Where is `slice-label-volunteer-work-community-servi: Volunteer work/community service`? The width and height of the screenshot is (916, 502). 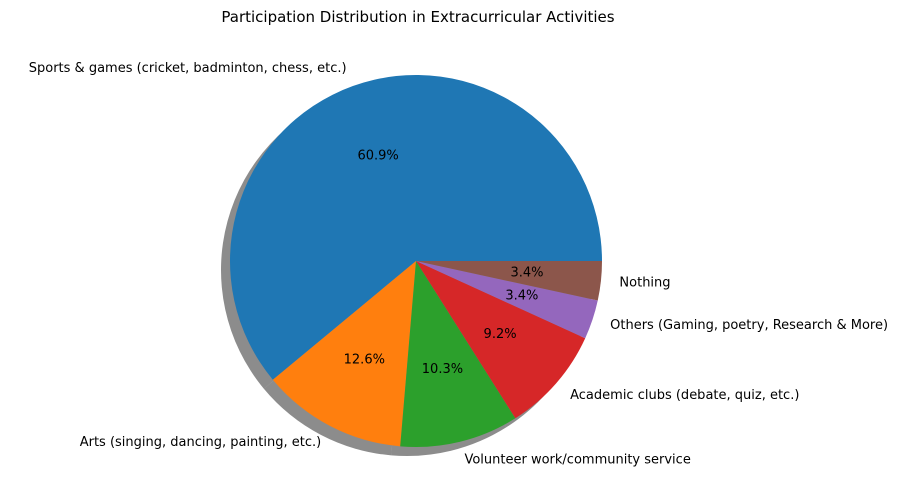 slice-label-volunteer-work-community-servi: Volunteer work/community service is located at coordinates (577, 459).